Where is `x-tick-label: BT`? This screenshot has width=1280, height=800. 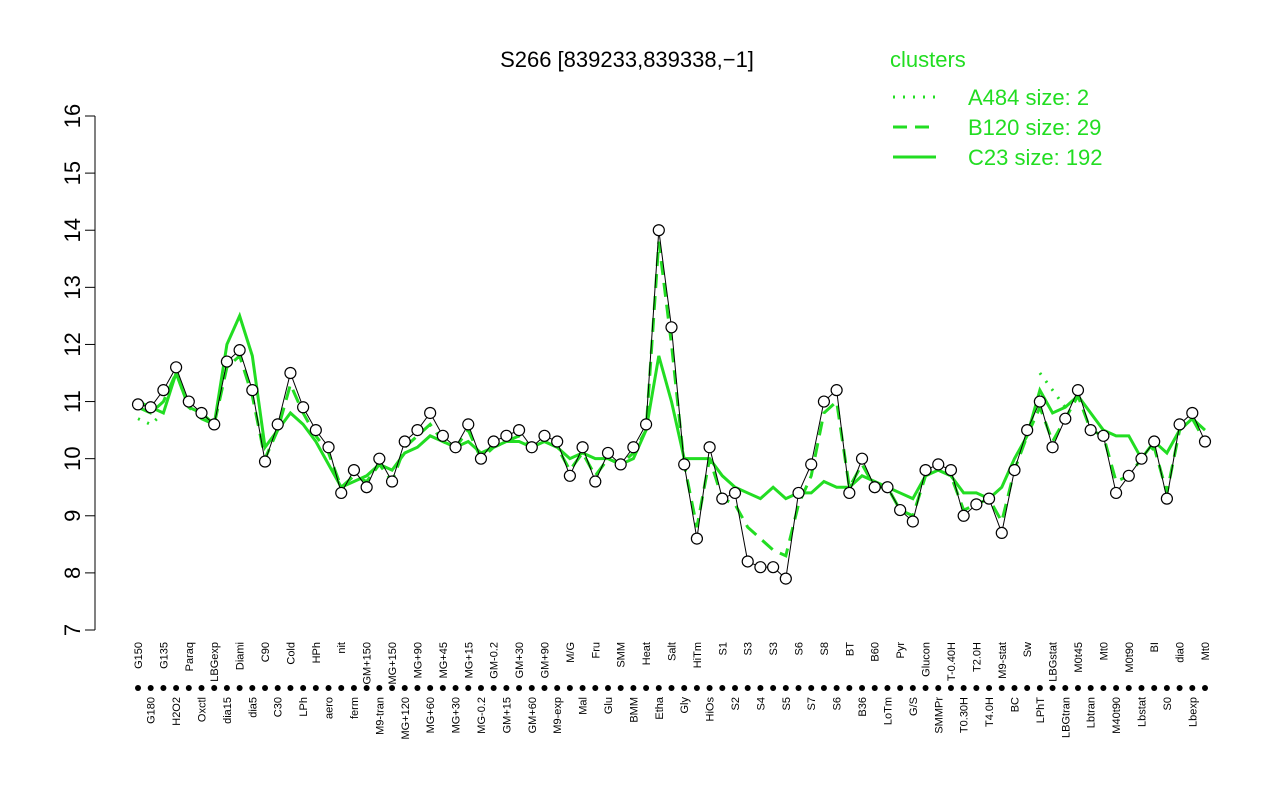
x-tick-label: BT is located at coordinates (850, 649).